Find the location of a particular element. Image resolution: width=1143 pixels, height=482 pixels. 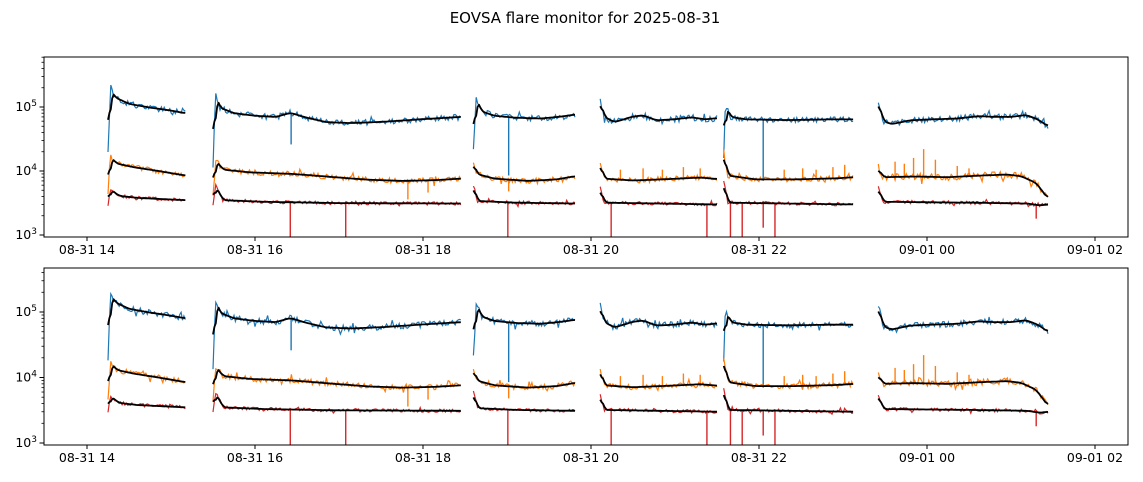

series-red-trace is located at coordinates (146, 404).